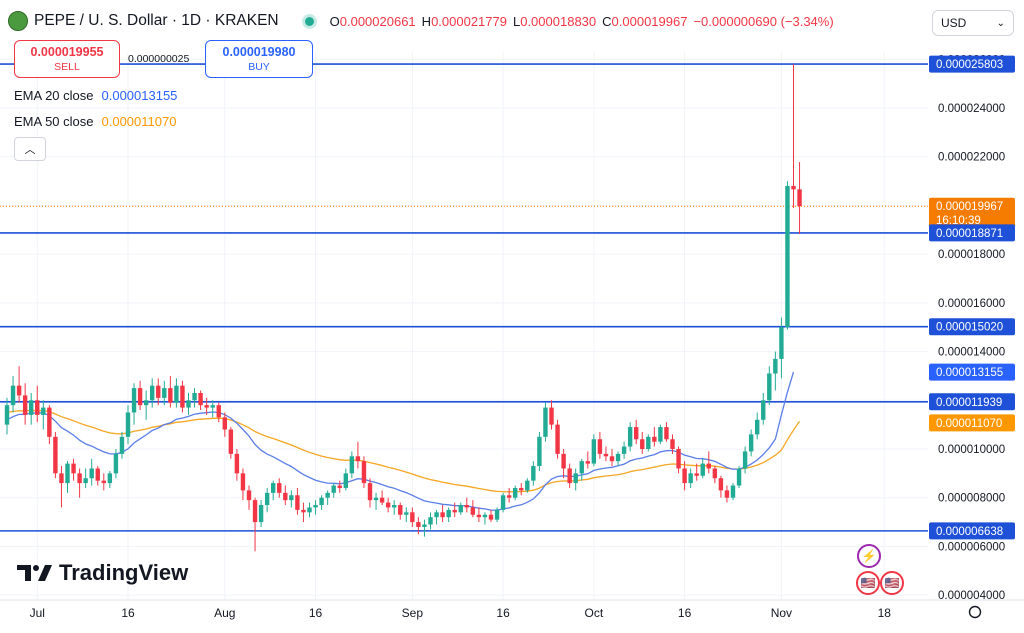 The width and height of the screenshot is (1024, 633). I want to click on y-axis-tick-label: 0.000018000, so click(971, 255).